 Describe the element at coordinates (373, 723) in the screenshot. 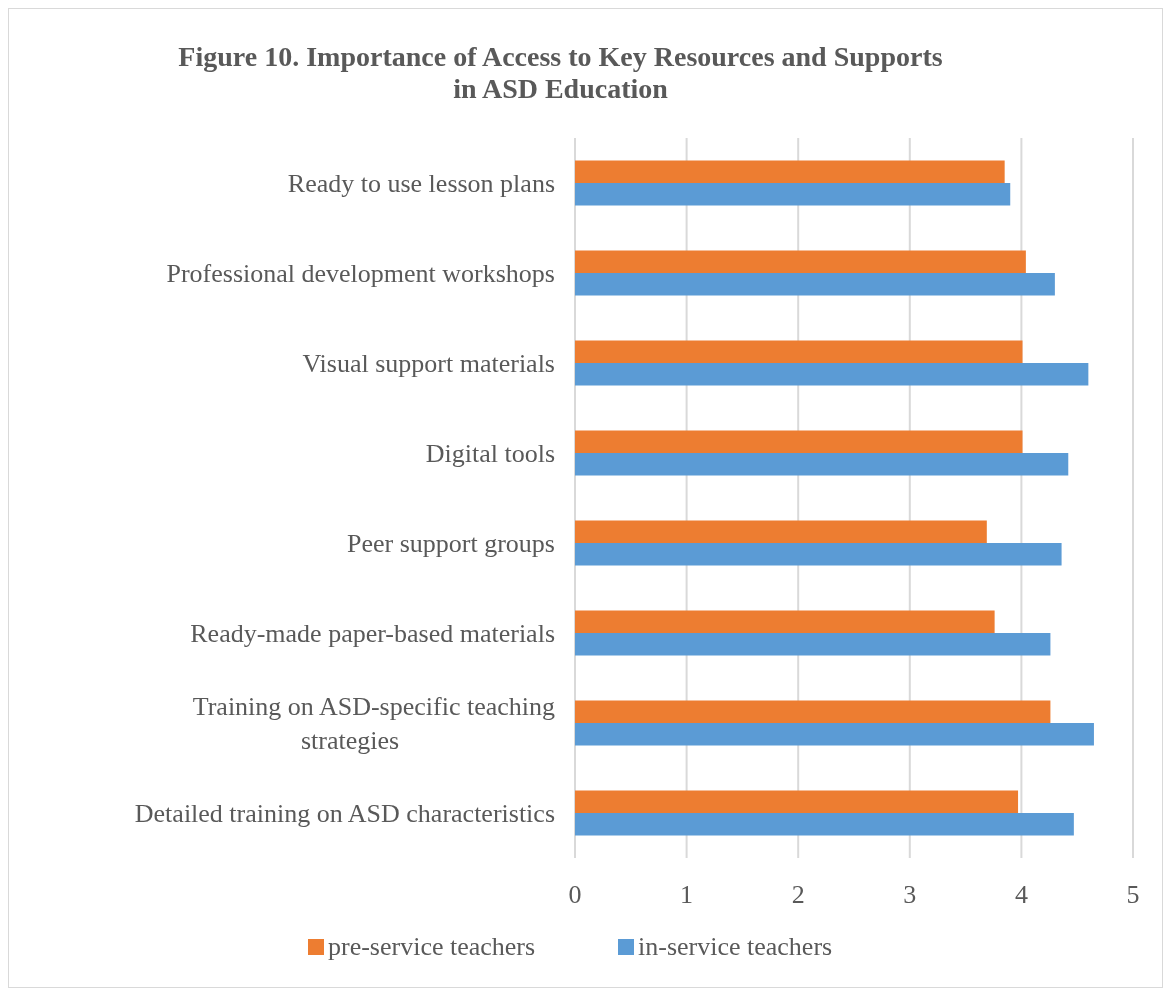

I see `y-tick-label: Training on ASD-specific teaching strategies` at that location.